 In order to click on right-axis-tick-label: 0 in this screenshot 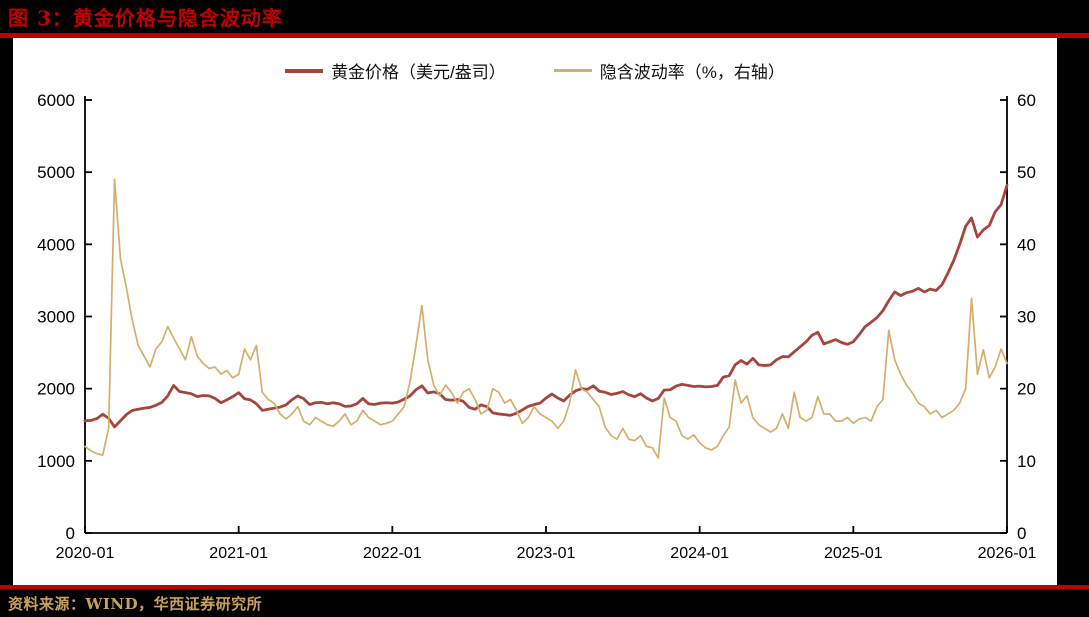, I will do `click(1021, 533)`.